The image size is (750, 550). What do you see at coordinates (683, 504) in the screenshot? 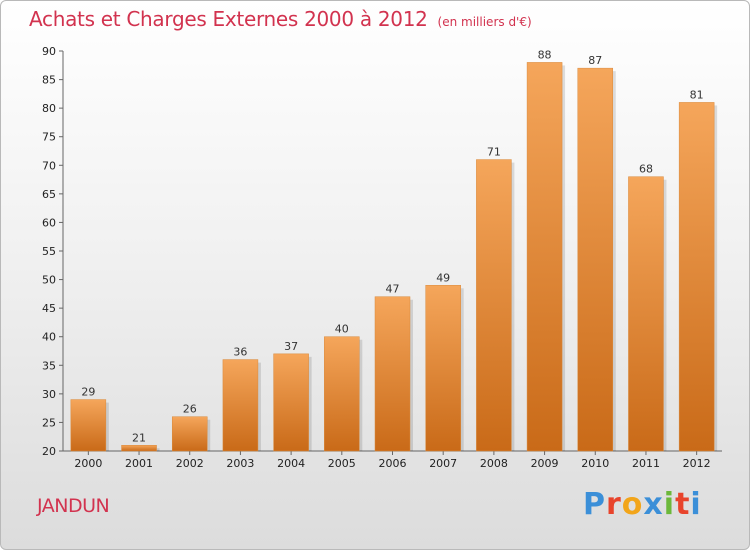
I see `logo-letter: t` at bounding box center [683, 504].